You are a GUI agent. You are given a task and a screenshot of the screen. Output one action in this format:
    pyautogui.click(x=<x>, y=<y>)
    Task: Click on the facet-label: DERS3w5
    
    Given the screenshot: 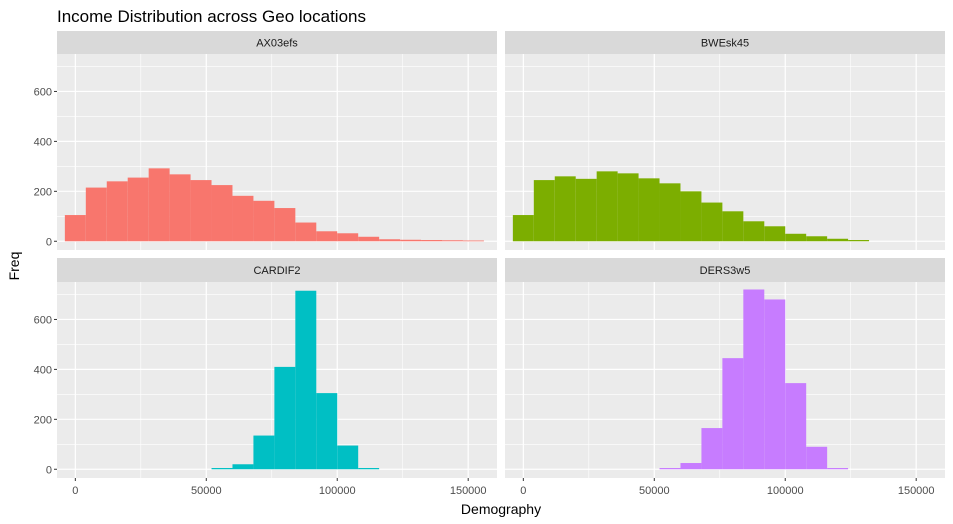 What is the action you would take?
    pyautogui.click(x=725, y=271)
    